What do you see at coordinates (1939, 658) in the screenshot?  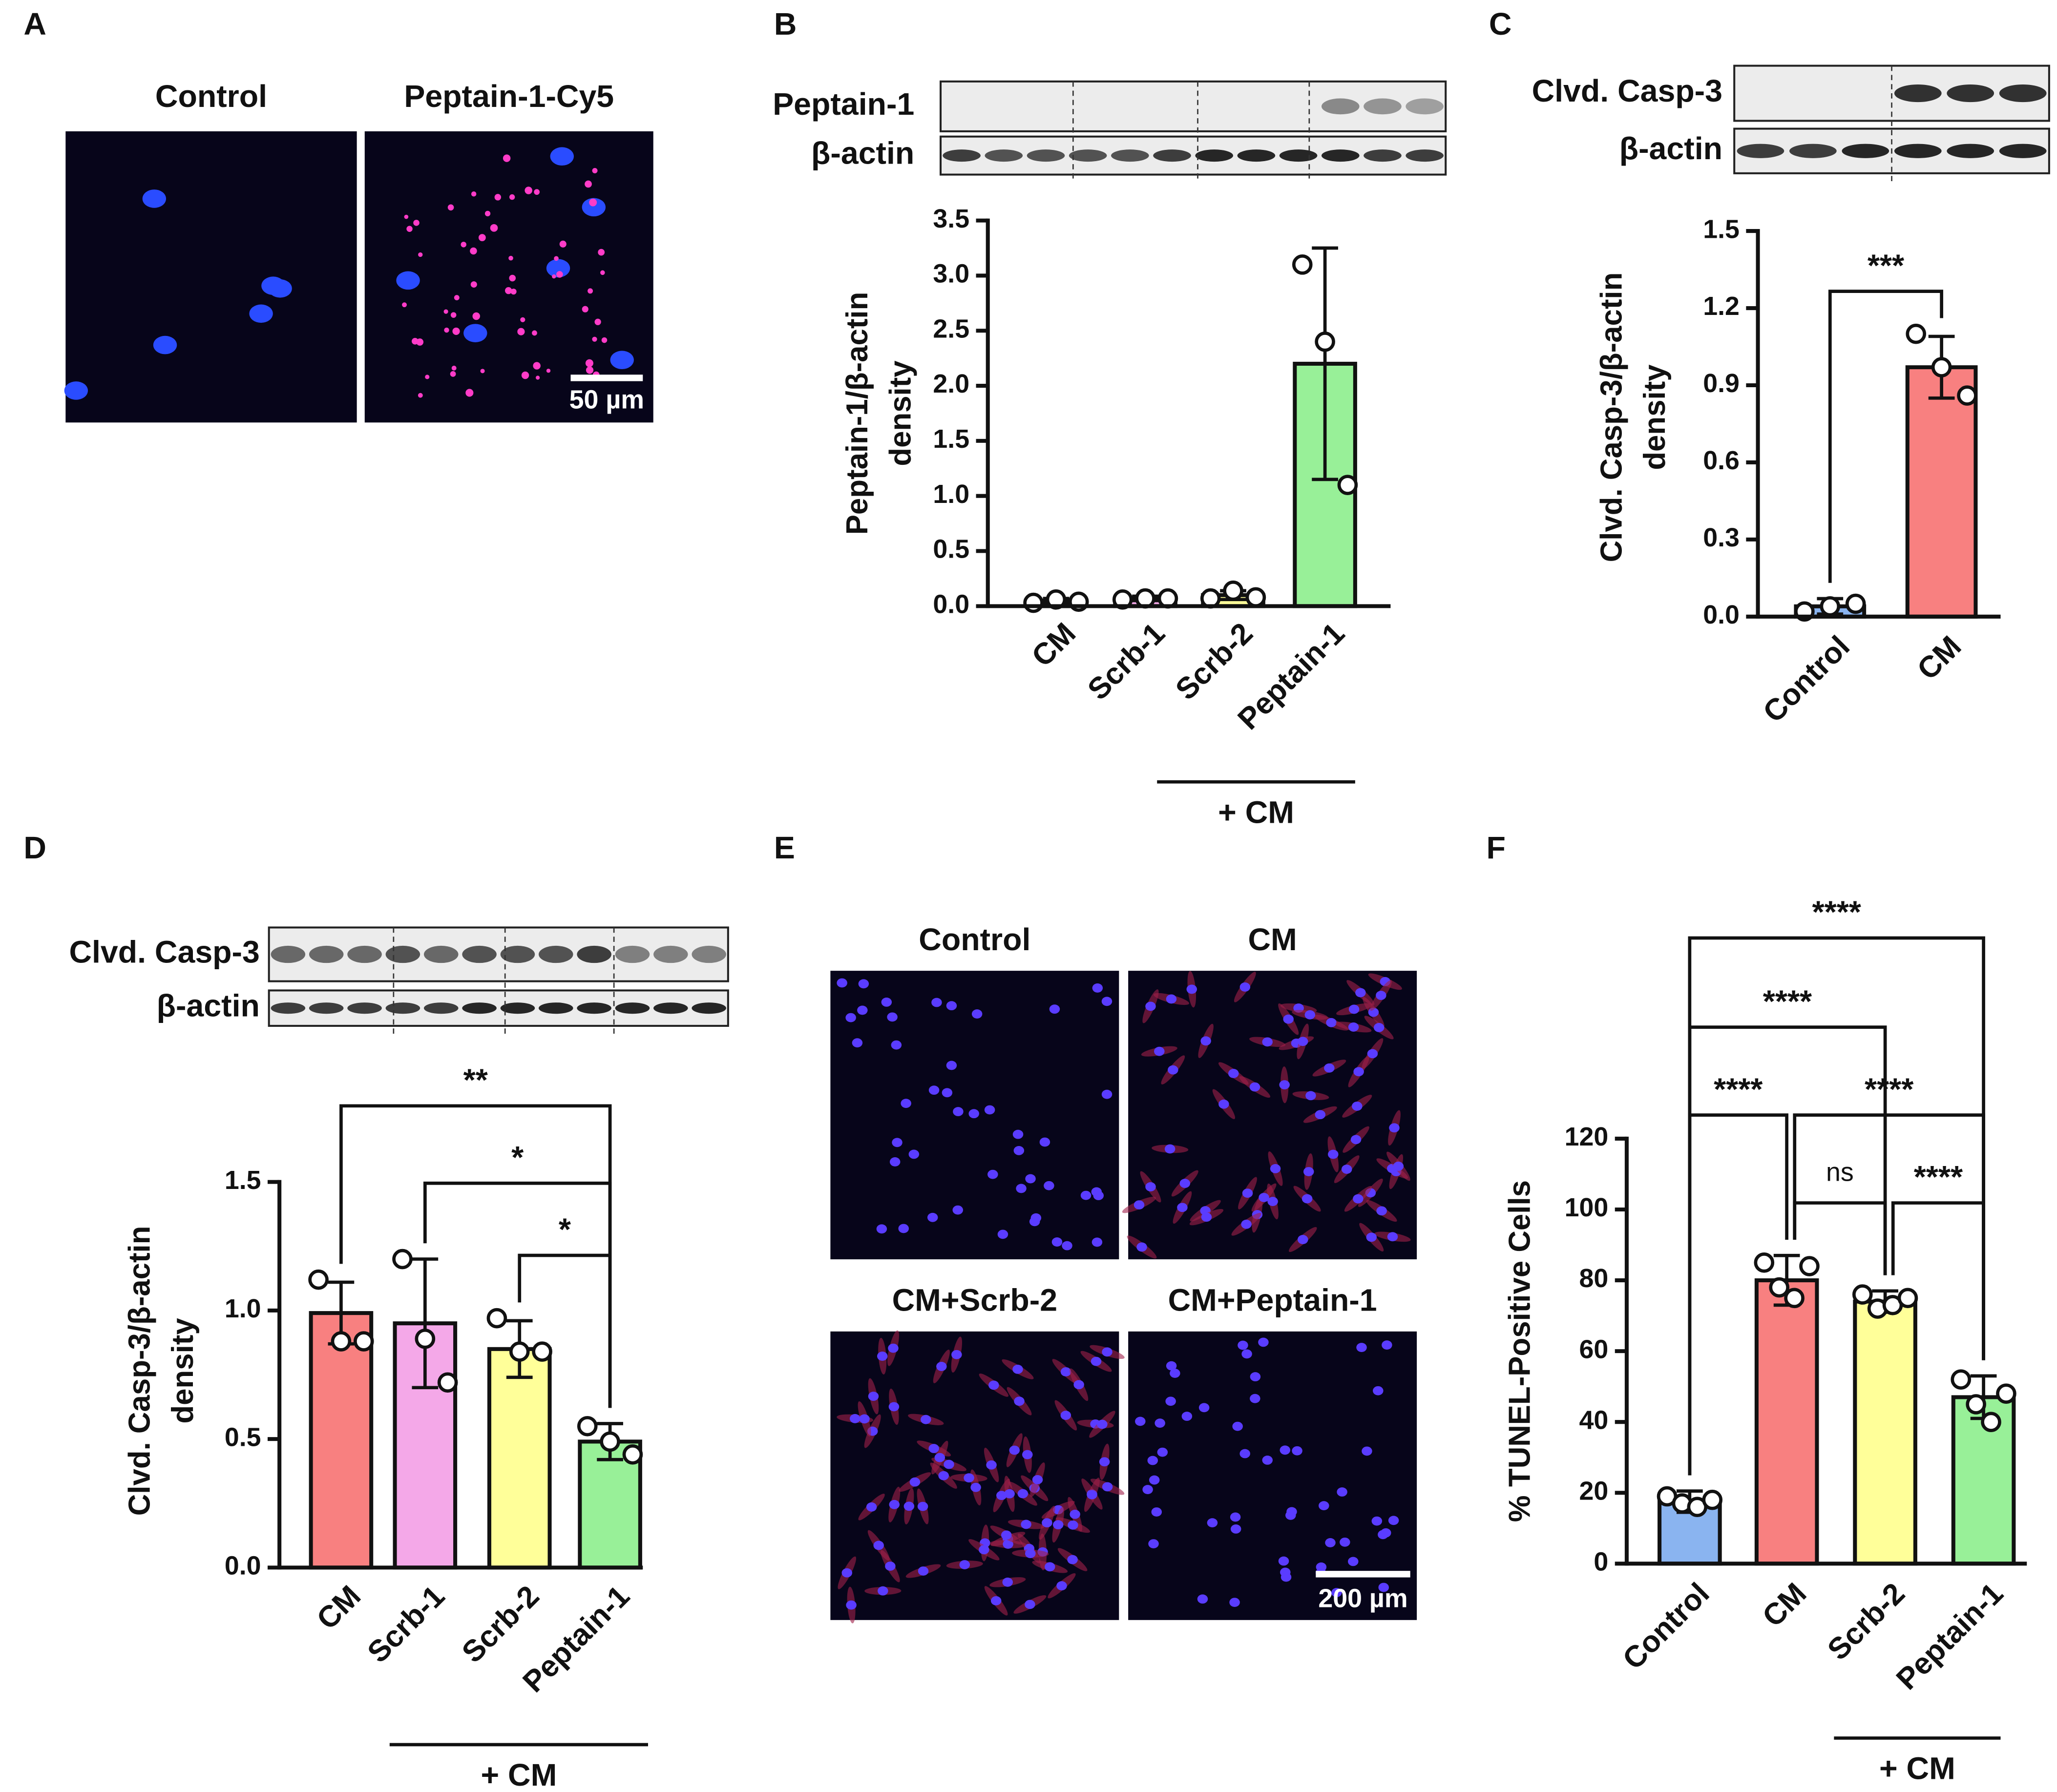 I see `x-tick-label: CM` at bounding box center [1939, 658].